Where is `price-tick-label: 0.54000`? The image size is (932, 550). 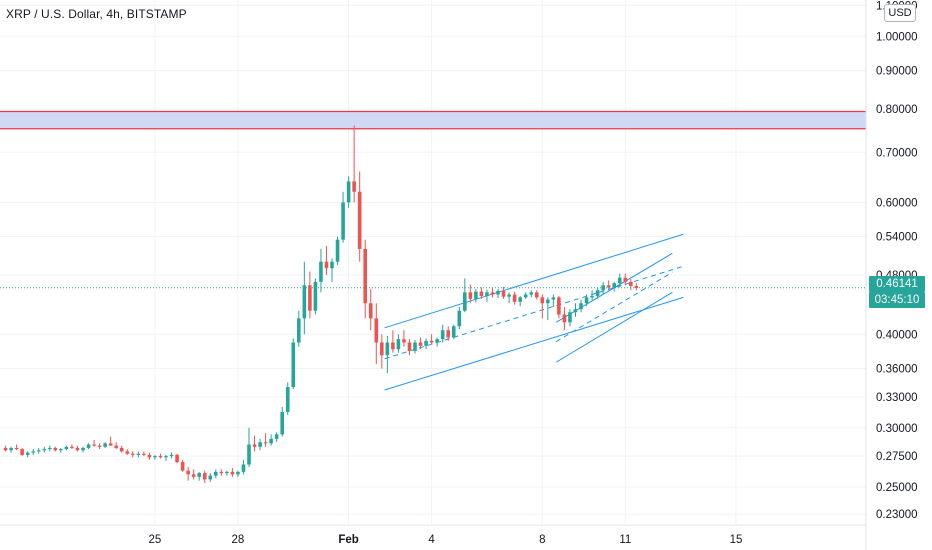
price-tick-label: 0.54000 is located at coordinates (897, 238).